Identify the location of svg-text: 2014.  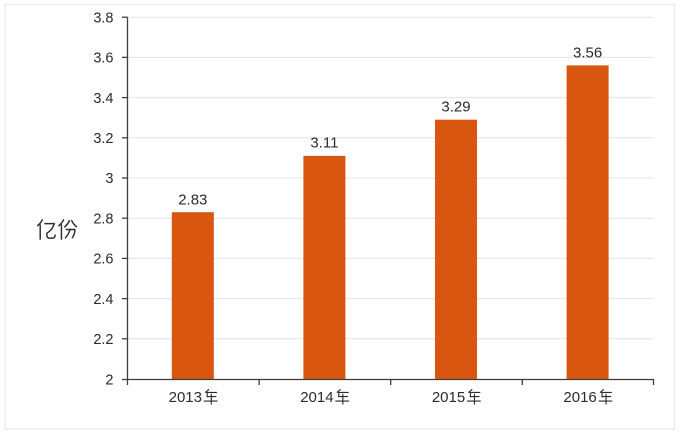
(316, 397).